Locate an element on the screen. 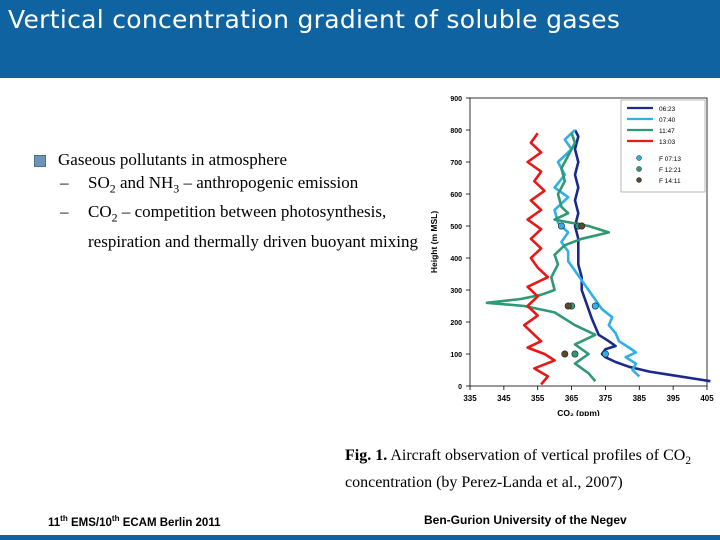 The image size is (720, 540). legend-label: F 07:13 is located at coordinates (670, 159).